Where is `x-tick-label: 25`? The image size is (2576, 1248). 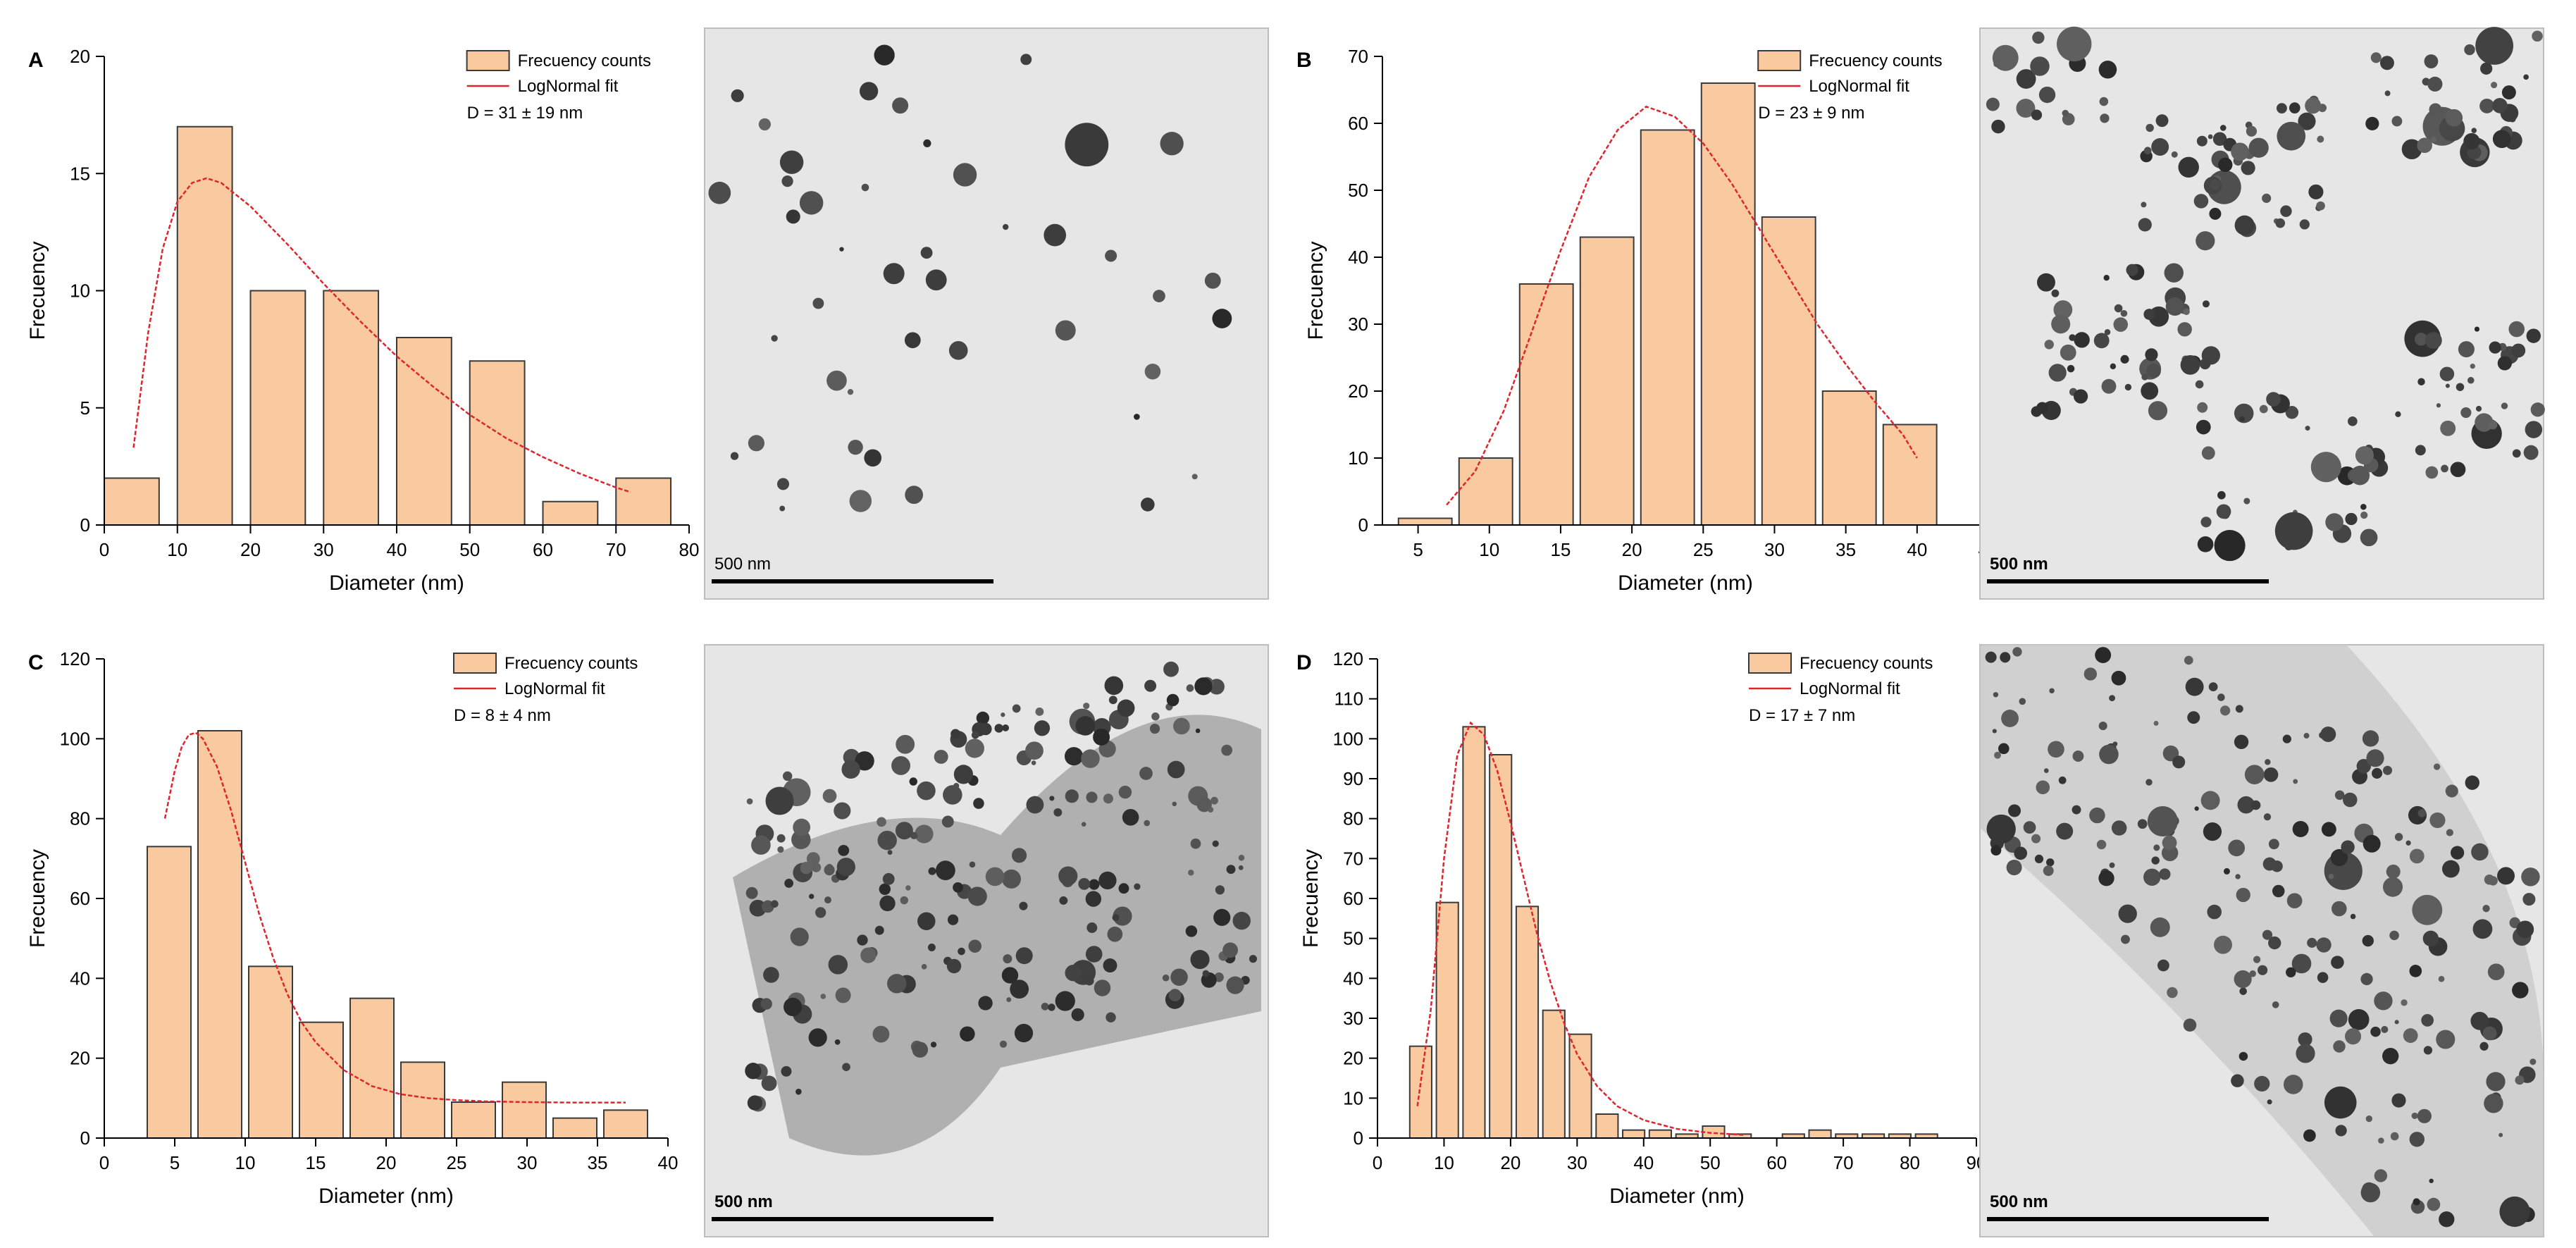
x-tick-label: 25 is located at coordinates (457, 1162).